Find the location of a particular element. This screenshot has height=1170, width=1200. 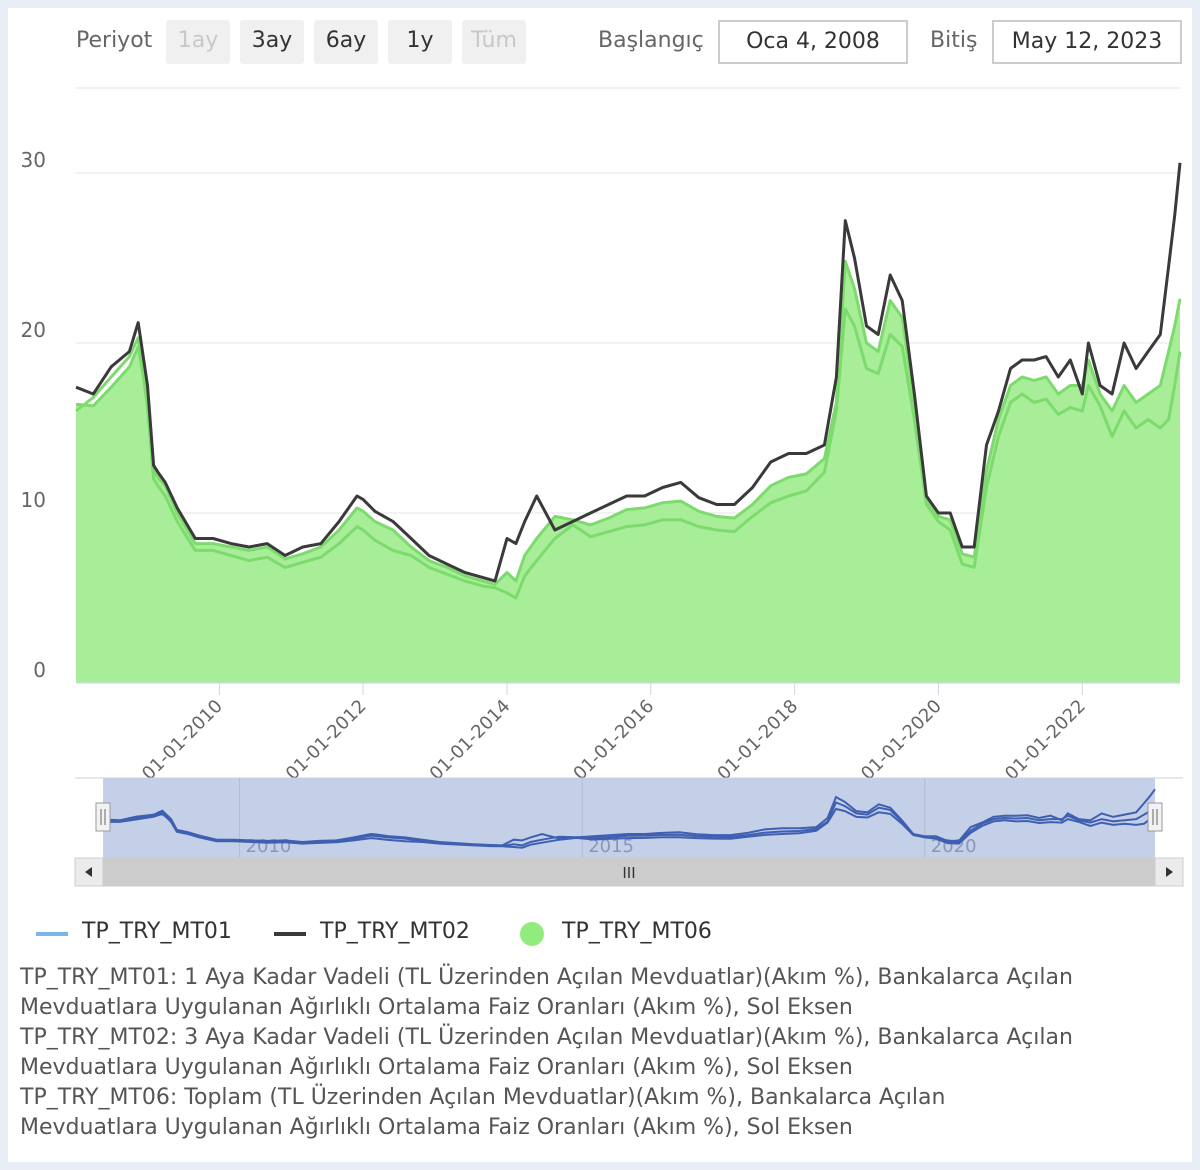

legend-label: TP_TRY_MT01 is located at coordinates (157, 931).